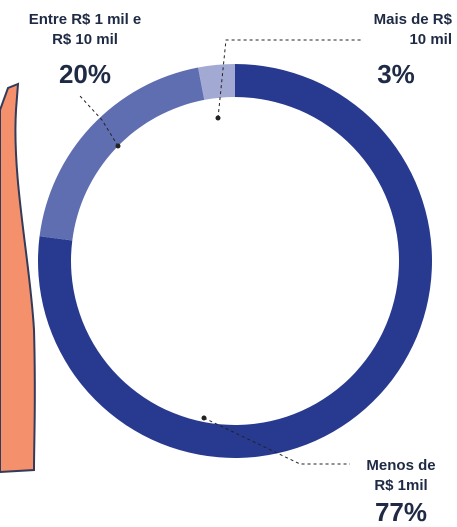  Describe the element at coordinates (396, 74) in the screenshot. I see `data-label: 3%` at that location.